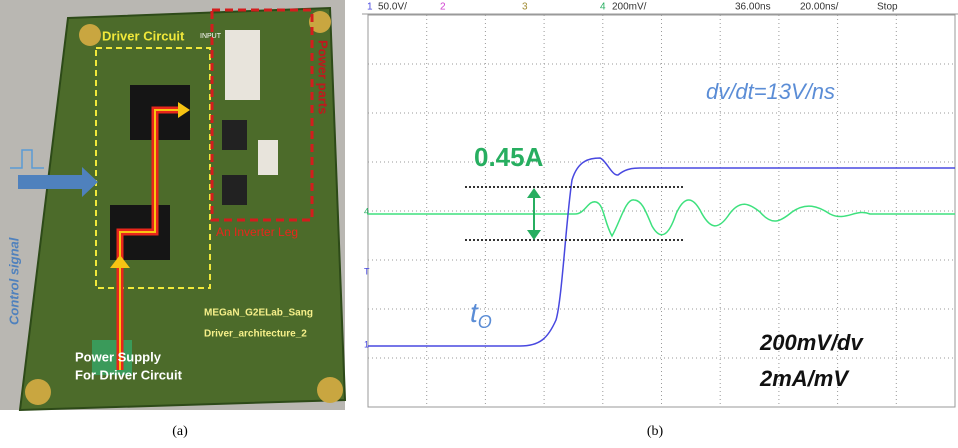 This screenshot has width=958, height=448. What do you see at coordinates (13, 281) in the screenshot?
I see `control-label: Control signal` at bounding box center [13, 281].